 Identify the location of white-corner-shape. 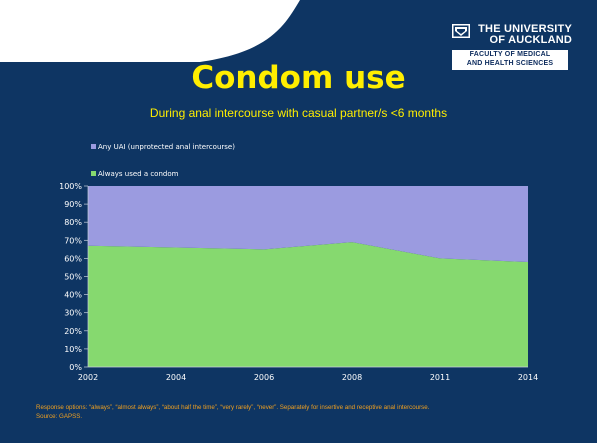
(150, 31).